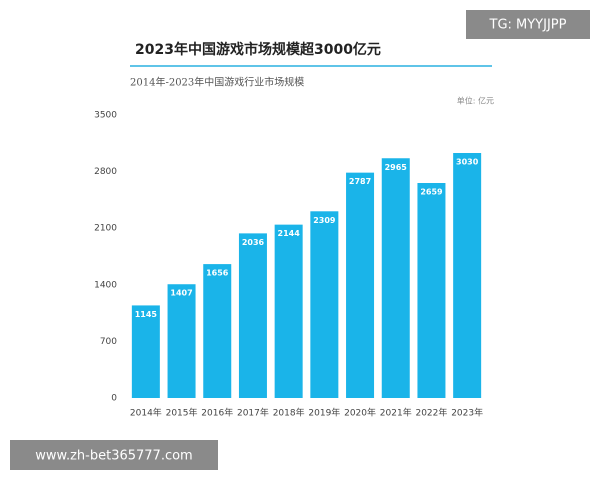  Describe the element at coordinates (105, 229) in the screenshot. I see `y-tick-label: 2100` at that location.